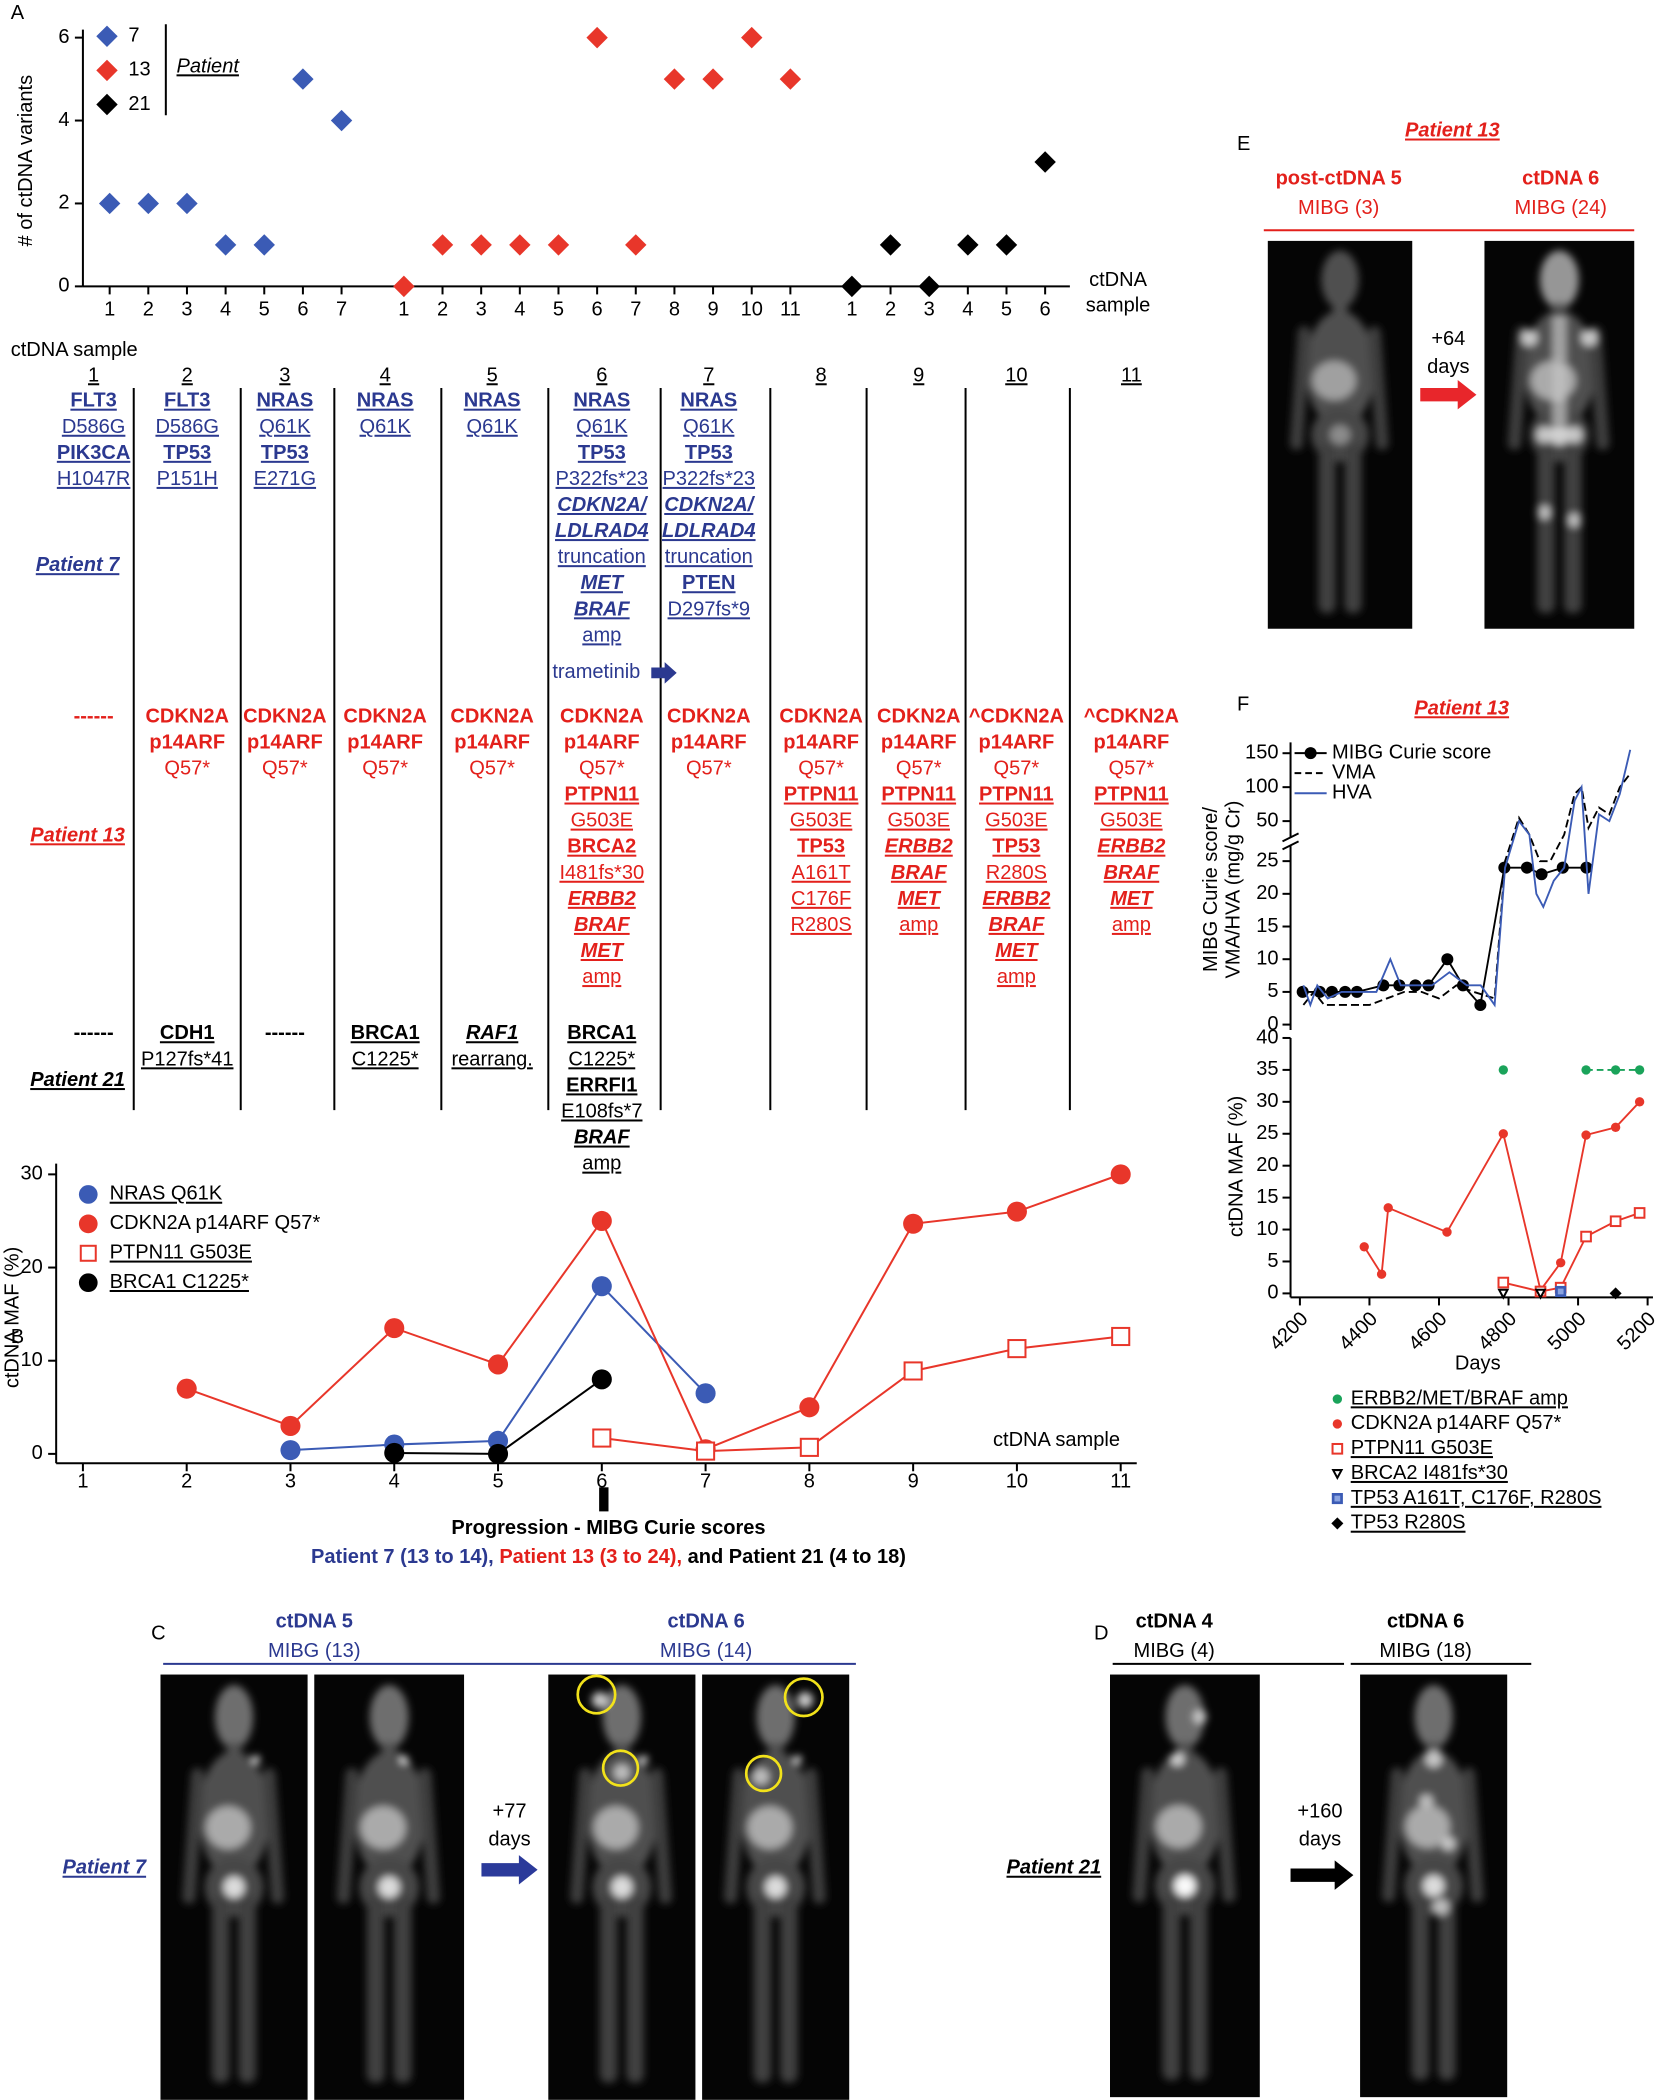 The width and height of the screenshot is (1665, 2100). I want to click on y-tick-label: 30, so click(31, 1174).